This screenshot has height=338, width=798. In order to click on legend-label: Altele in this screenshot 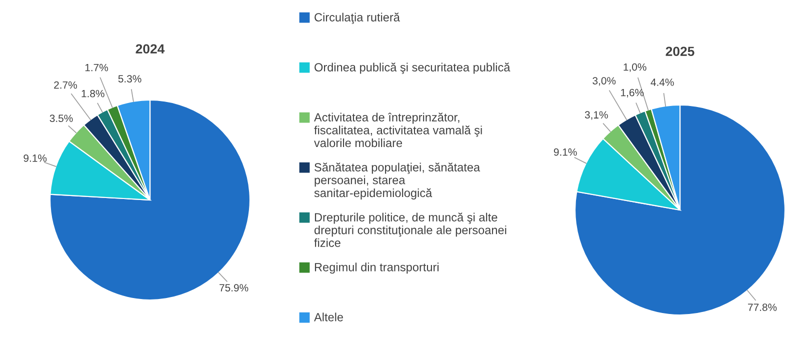, I will do `click(329, 317)`.